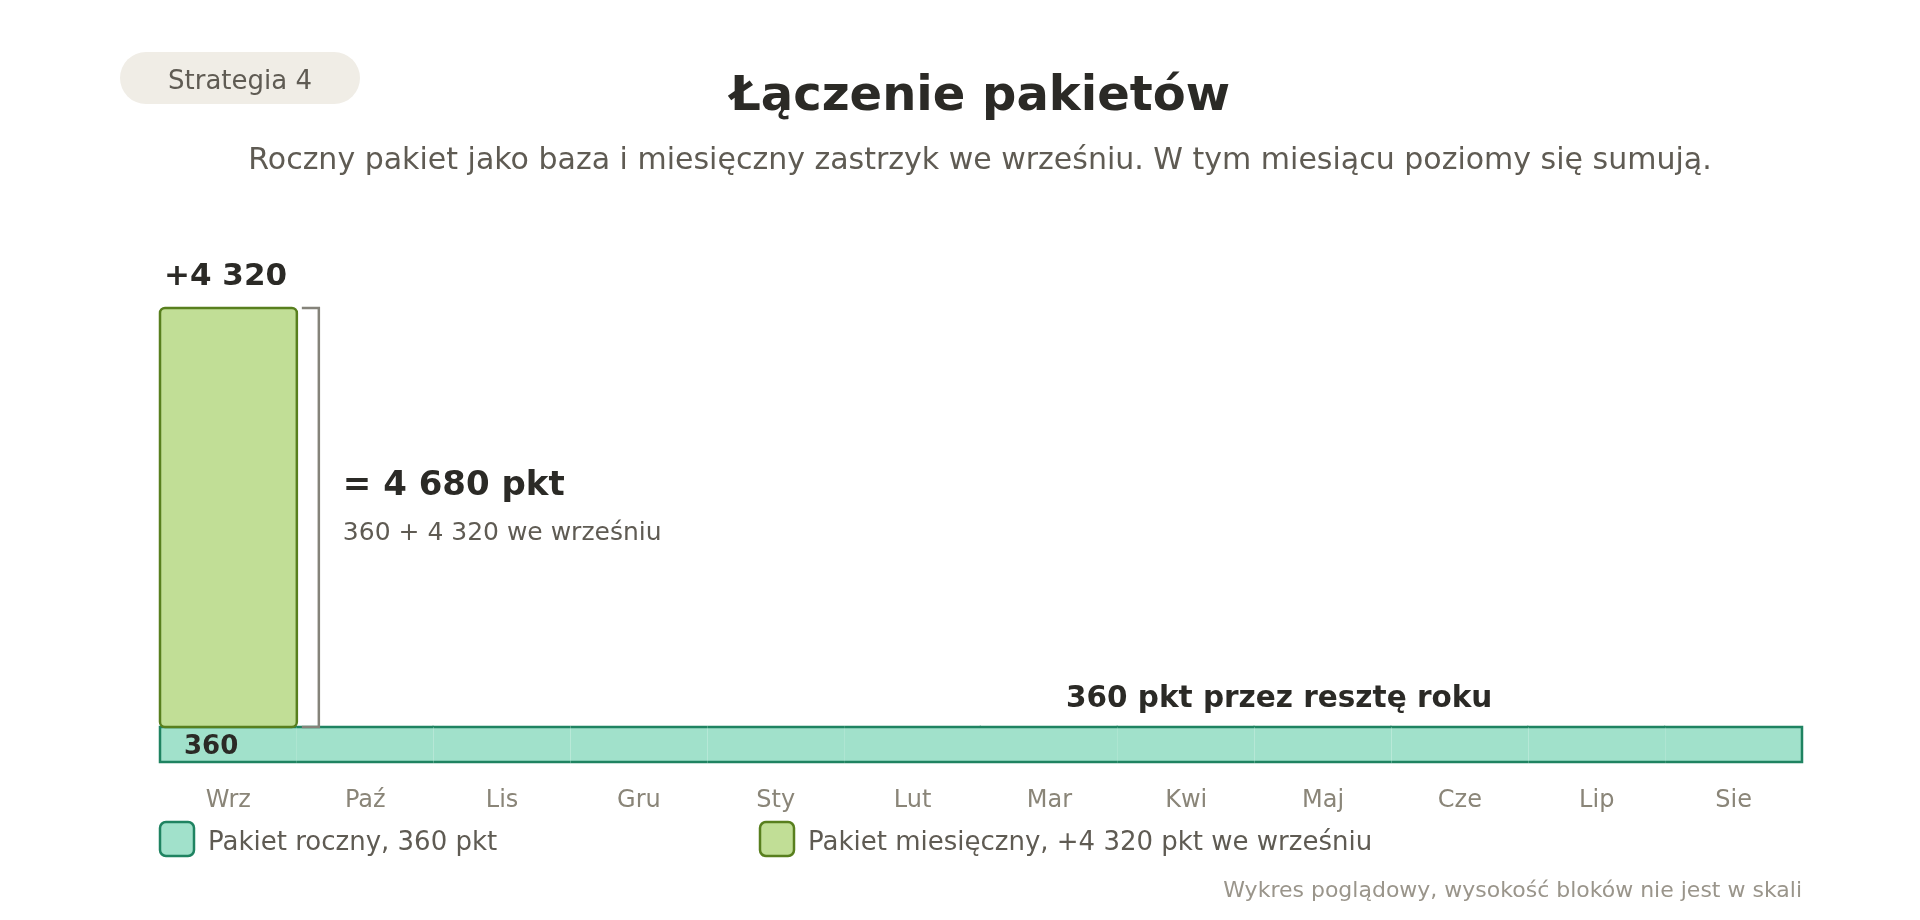  What do you see at coordinates (1186, 799) in the screenshot?
I see `x-tick-label: Kwi` at bounding box center [1186, 799].